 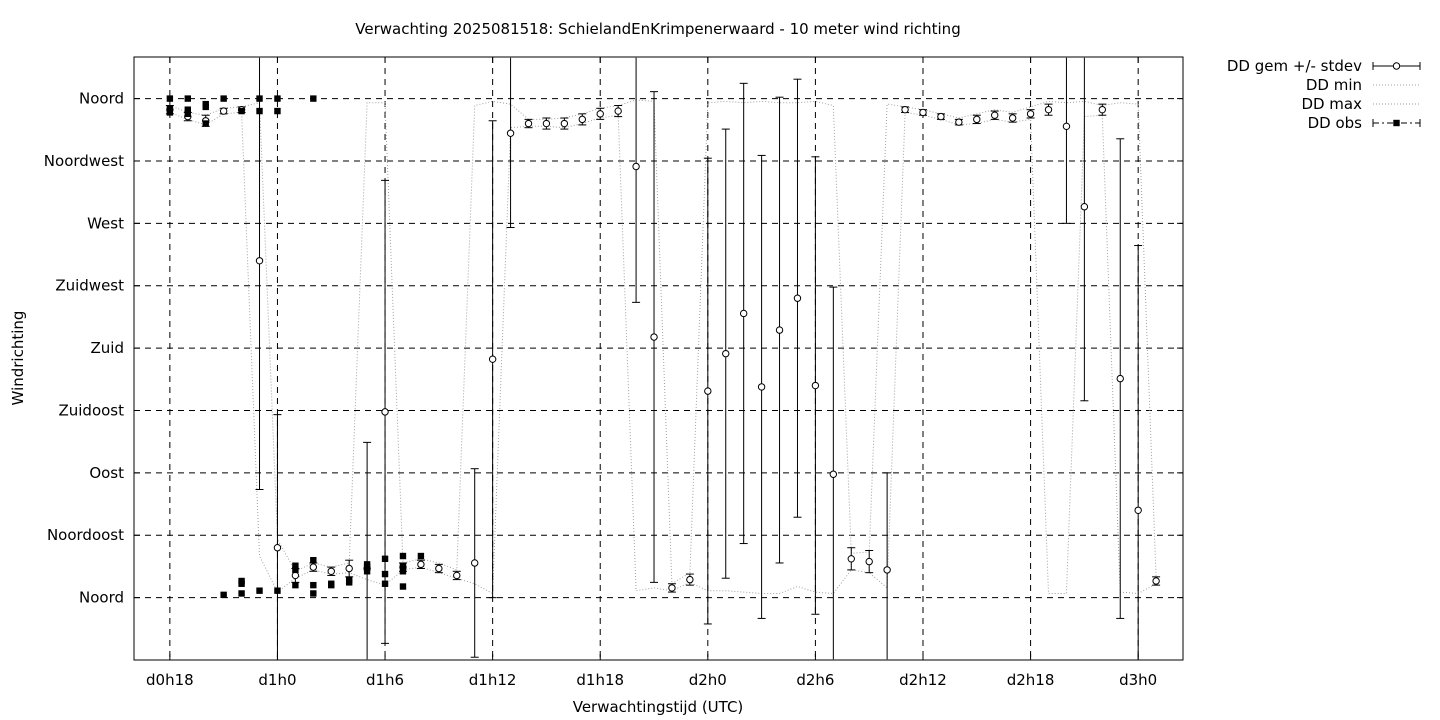 What do you see at coordinates (1335, 123) in the screenshot?
I see `legend-label: DD obs` at bounding box center [1335, 123].